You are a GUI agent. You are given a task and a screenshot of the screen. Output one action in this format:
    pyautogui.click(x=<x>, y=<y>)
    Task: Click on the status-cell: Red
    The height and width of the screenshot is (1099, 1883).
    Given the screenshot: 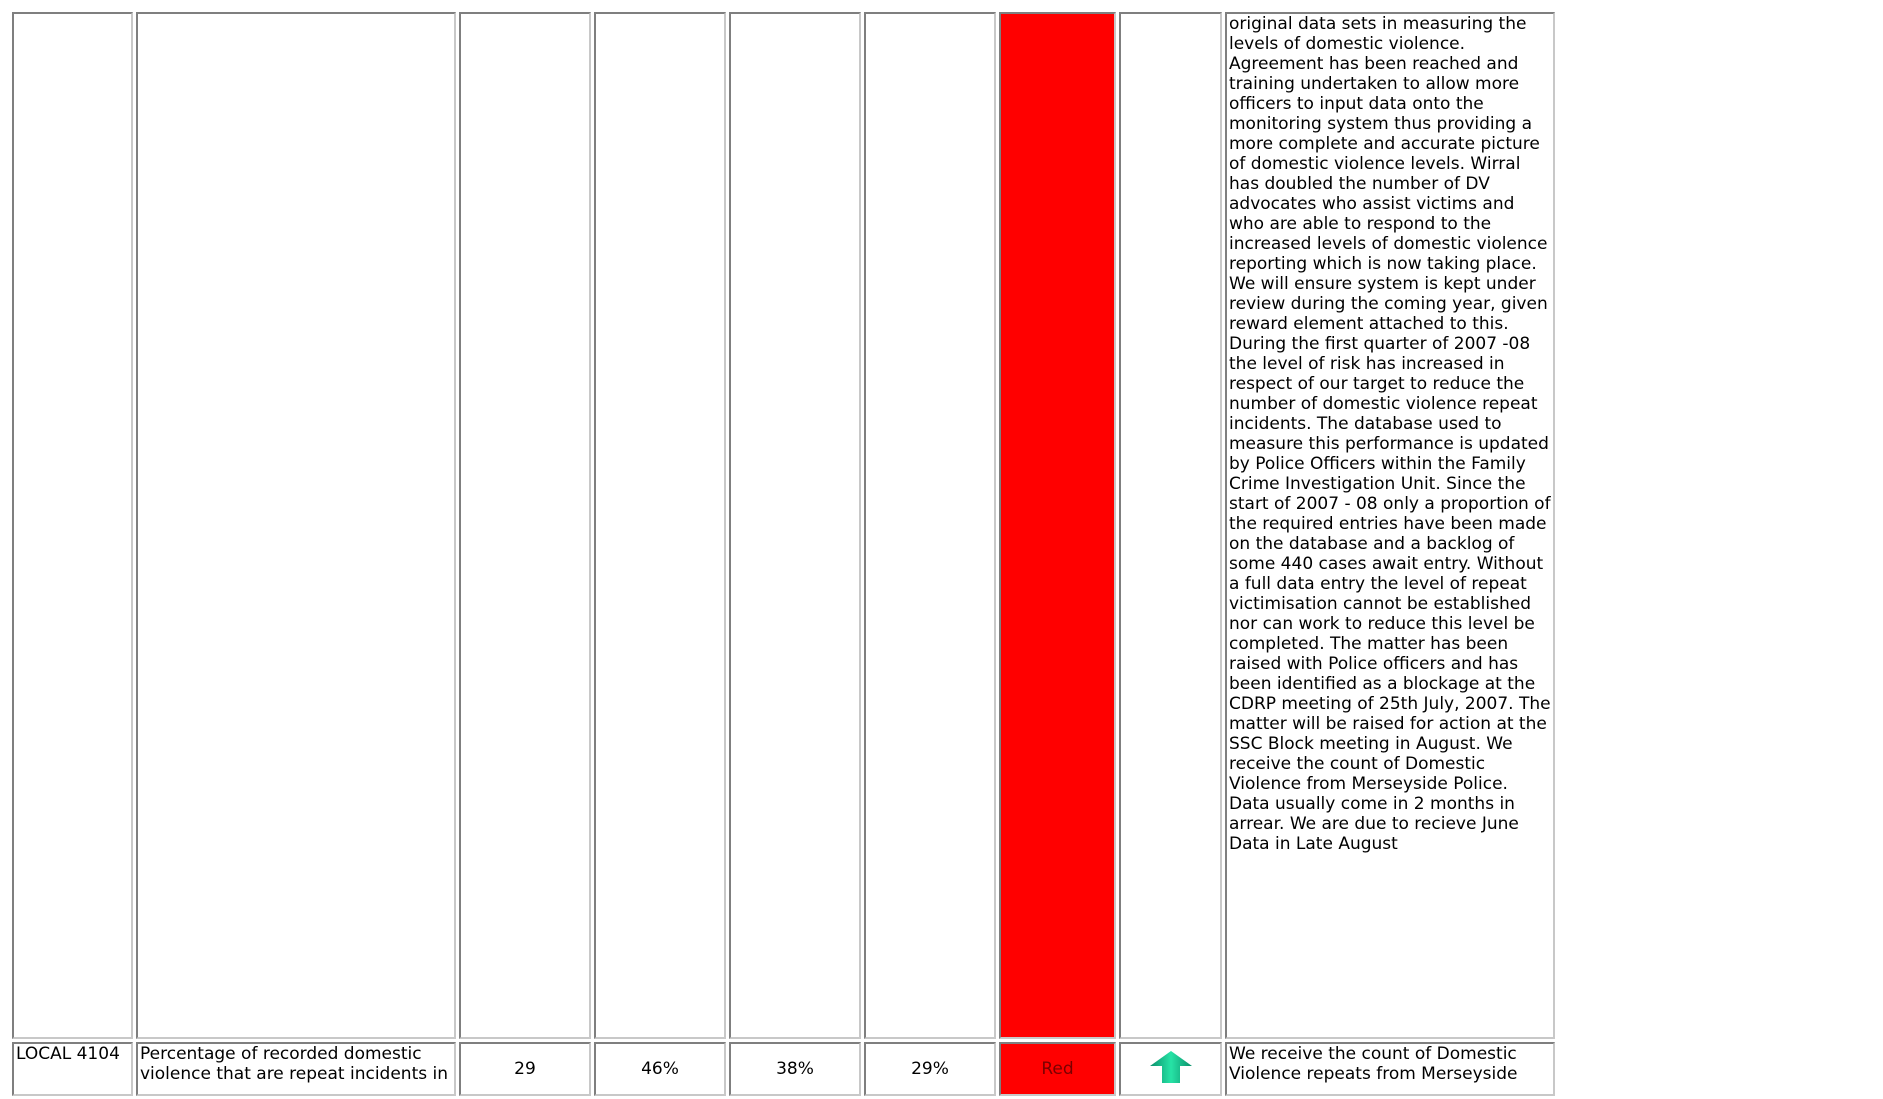 What is the action you would take?
    pyautogui.click(x=1057, y=1069)
    